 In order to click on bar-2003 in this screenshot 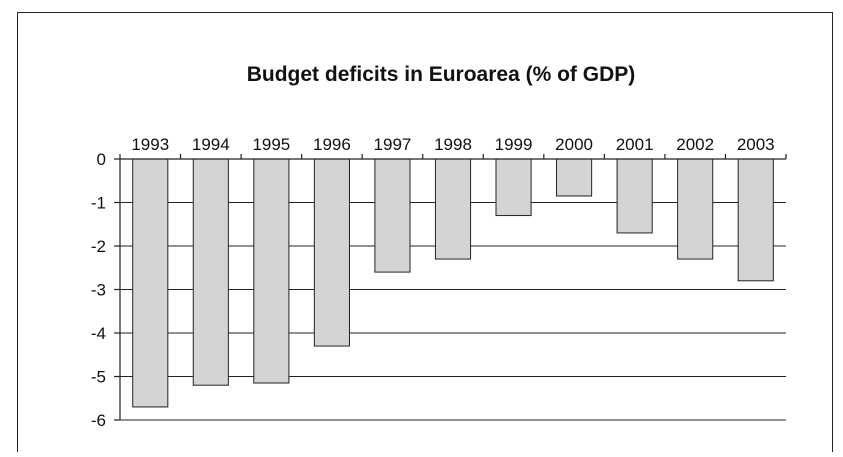, I will do `click(755, 220)`.